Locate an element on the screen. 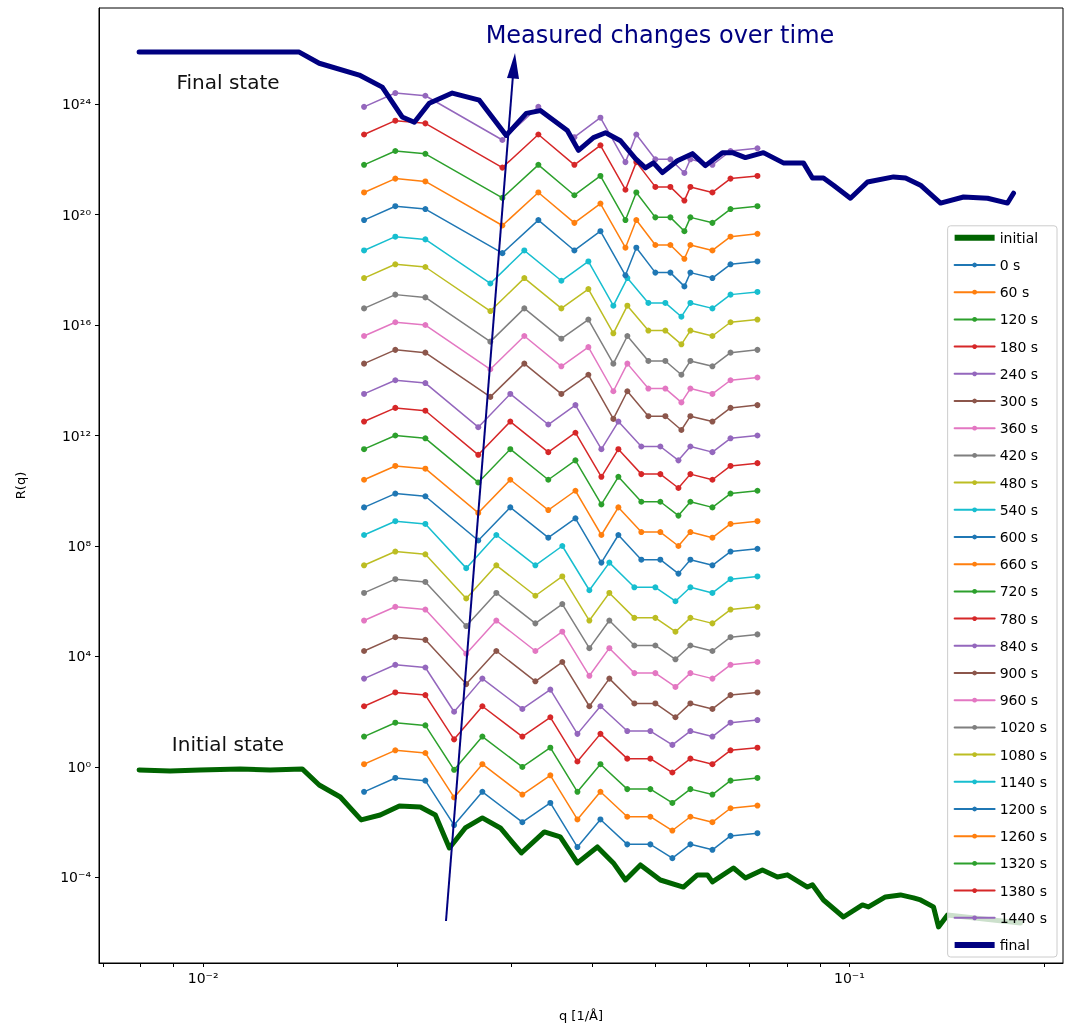  legend-label: initial is located at coordinates (1019, 237).